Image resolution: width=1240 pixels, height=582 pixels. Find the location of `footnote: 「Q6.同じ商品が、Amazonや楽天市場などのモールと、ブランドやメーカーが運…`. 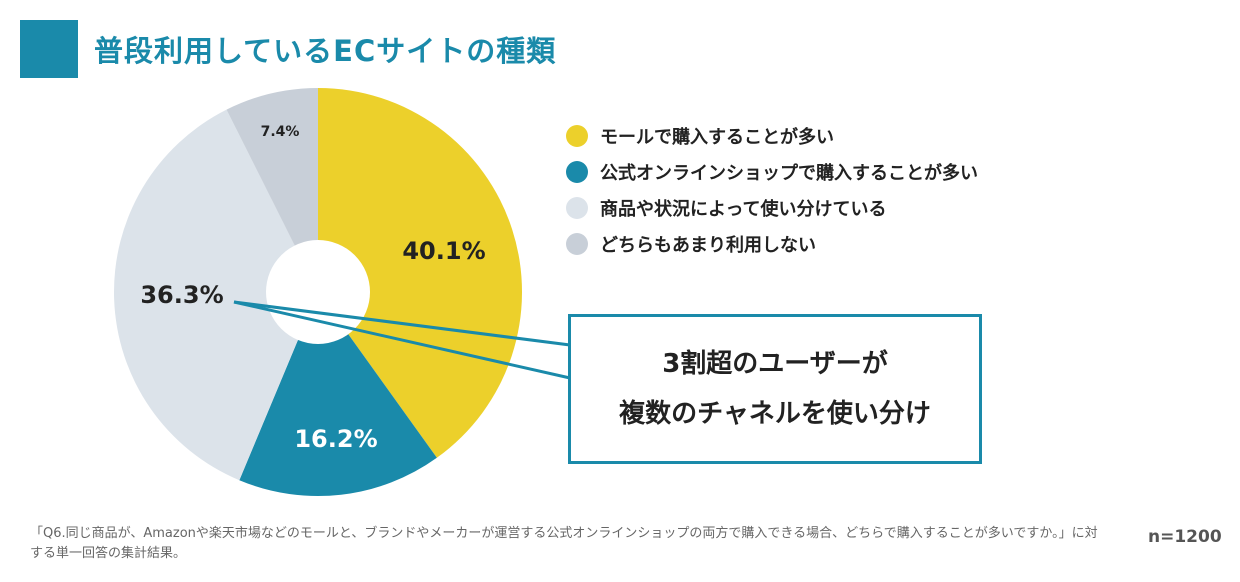

footnote: 「Q6.同じ商品が、Amazonや楽天市場などのモールと、ブランドやメーカーが運… is located at coordinates (564, 543).